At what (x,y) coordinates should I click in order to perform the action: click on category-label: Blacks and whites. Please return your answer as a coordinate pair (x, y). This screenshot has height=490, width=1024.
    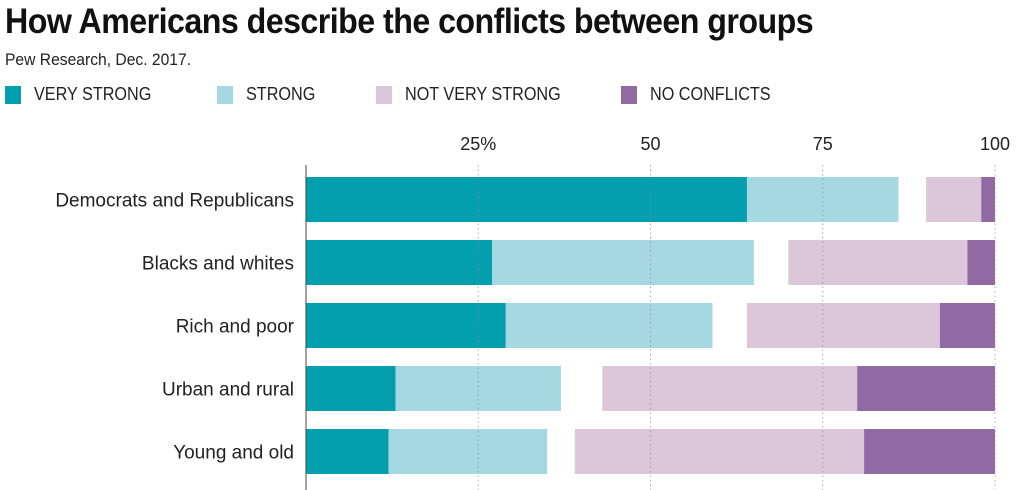
    Looking at the image, I should click on (218, 264).